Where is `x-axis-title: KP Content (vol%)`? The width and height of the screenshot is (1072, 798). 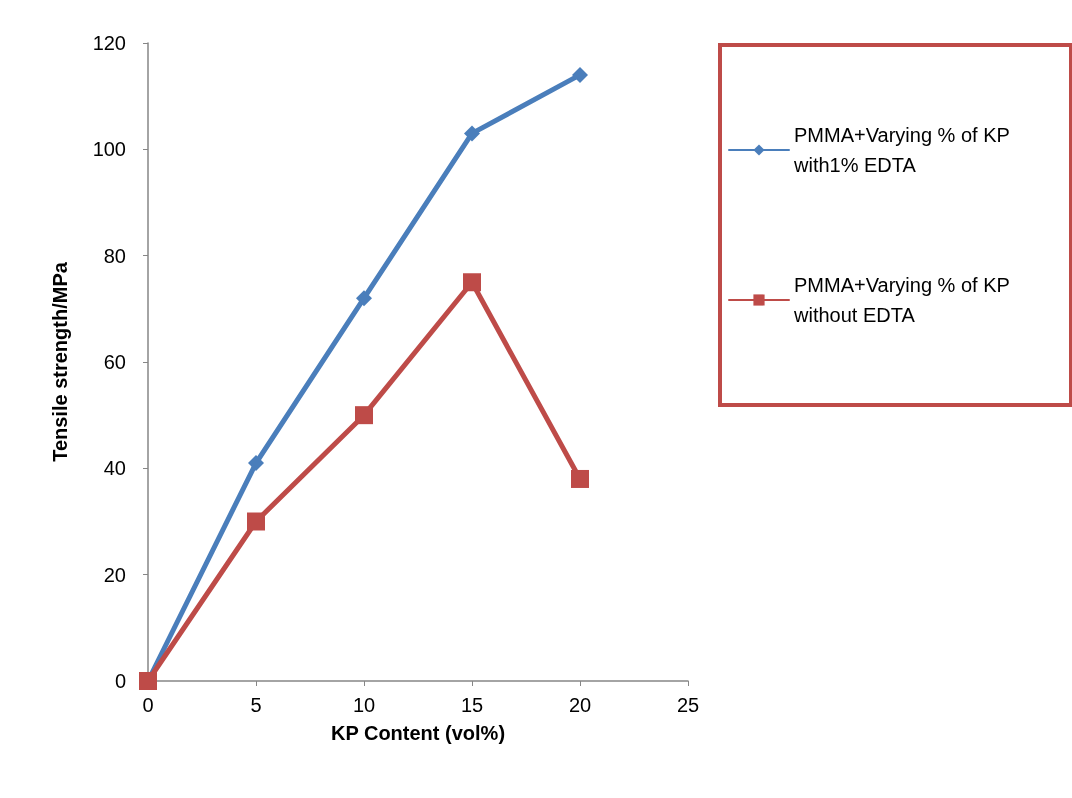
x-axis-title: KP Content (vol%) is located at coordinates (418, 733).